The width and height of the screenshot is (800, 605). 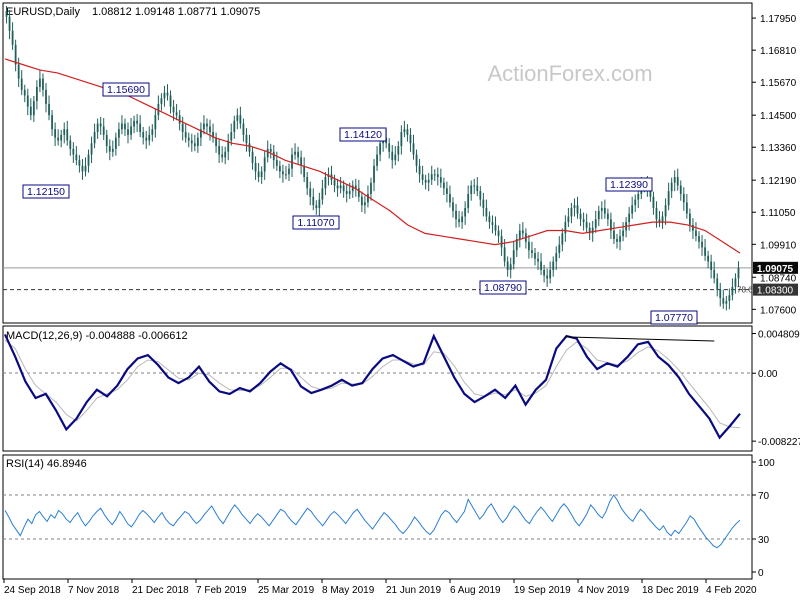 What do you see at coordinates (160, 590) in the screenshot?
I see `date-tick-label: 21 Dec 2018` at bounding box center [160, 590].